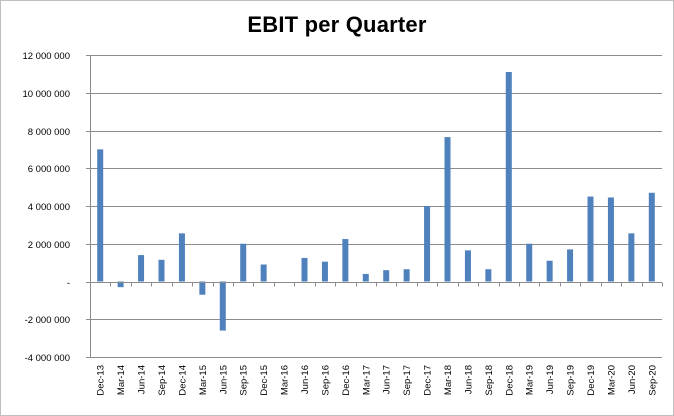 Image resolution: width=674 pixels, height=416 pixels. I want to click on x-tick-label: Mar-15, so click(203, 380).